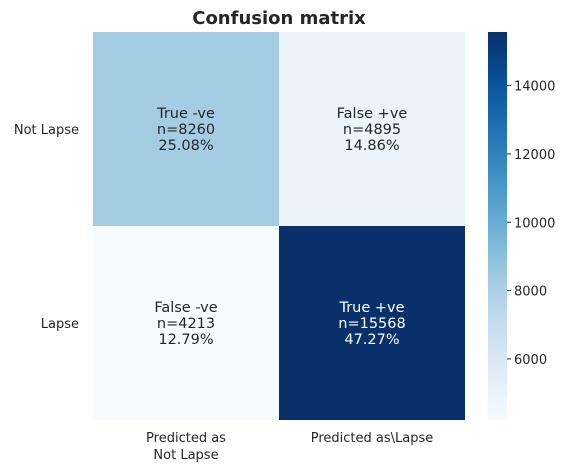 Image resolution: width=572 pixels, height=471 pixels. Describe the element at coordinates (185, 114) in the screenshot. I see `cell-annotation-r0-c0-line0: True -ve` at that location.